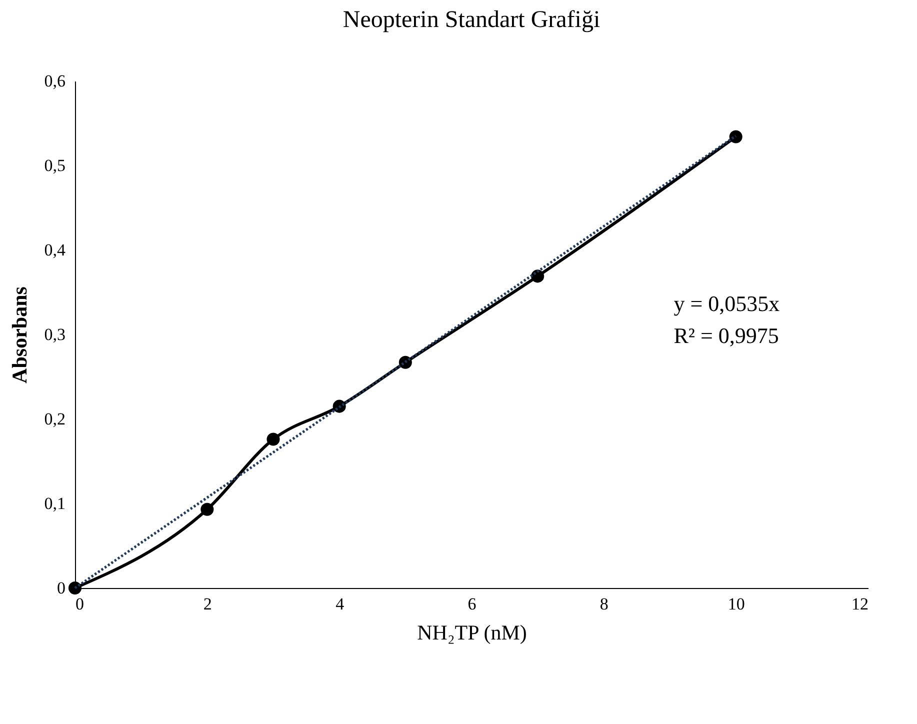 The image size is (917, 724). Describe the element at coordinates (55, 81) in the screenshot. I see `y-tick-label: 0,6` at that location.